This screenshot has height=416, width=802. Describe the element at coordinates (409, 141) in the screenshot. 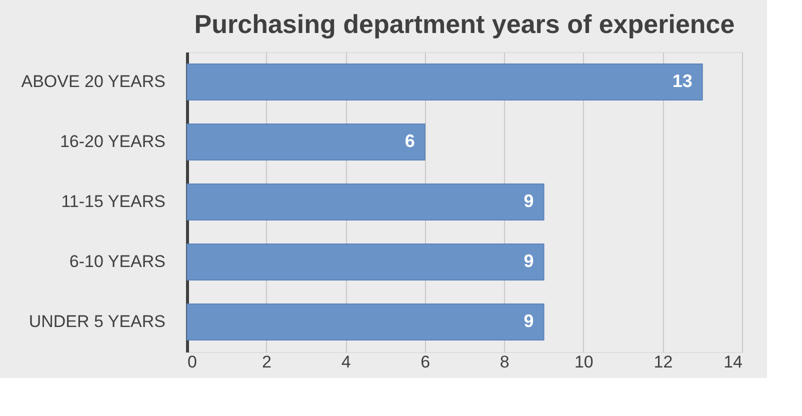

I see `data-label: 6` at that location.